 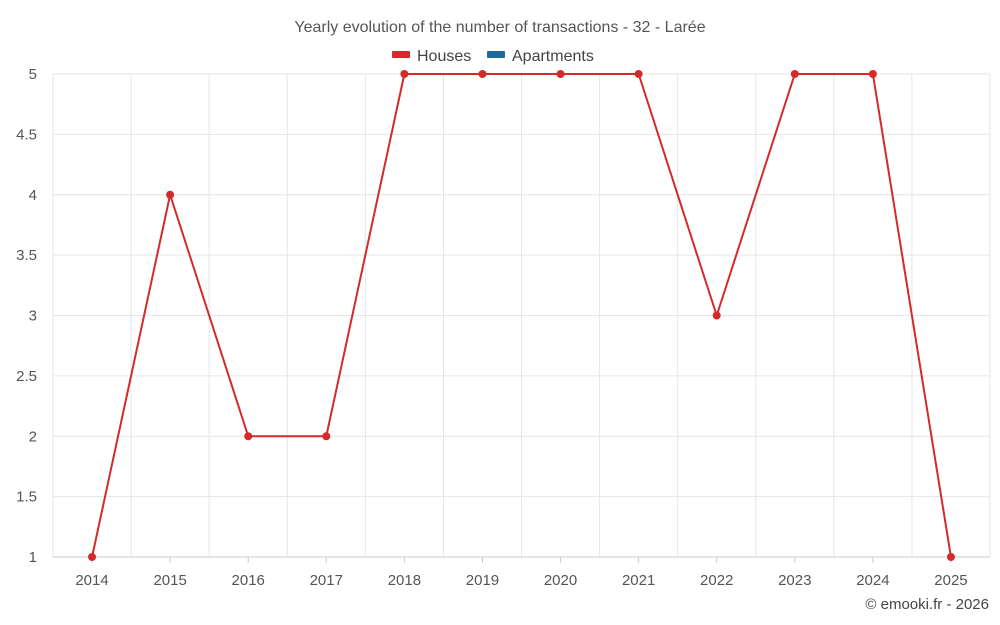 What do you see at coordinates (404, 580) in the screenshot?
I see `x-tick-label: 2018` at bounding box center [404, 580].